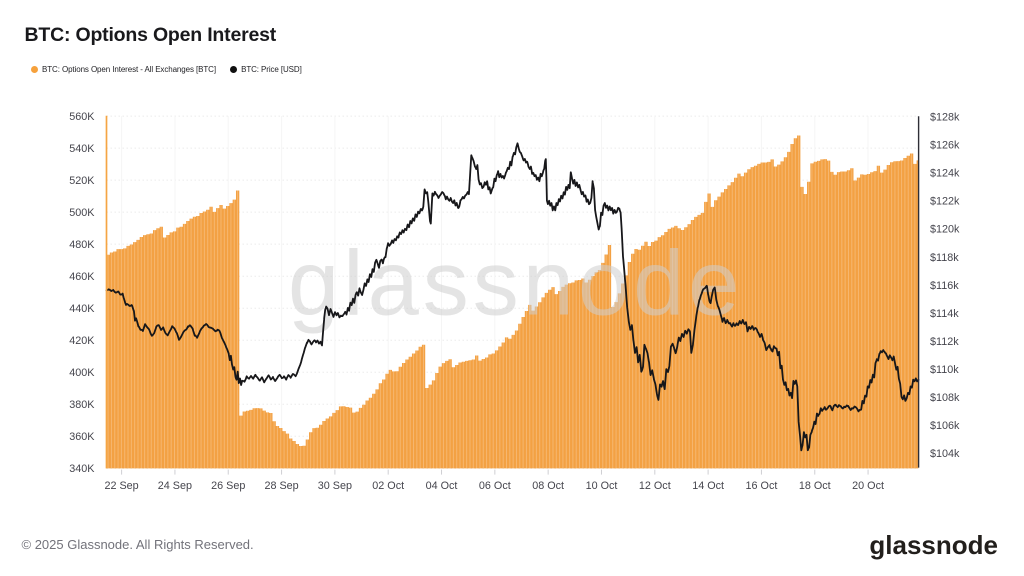  Describe the element at coordinates (442, 486) in the screenshot. I see `svg-text: 04 Oct` at that location.